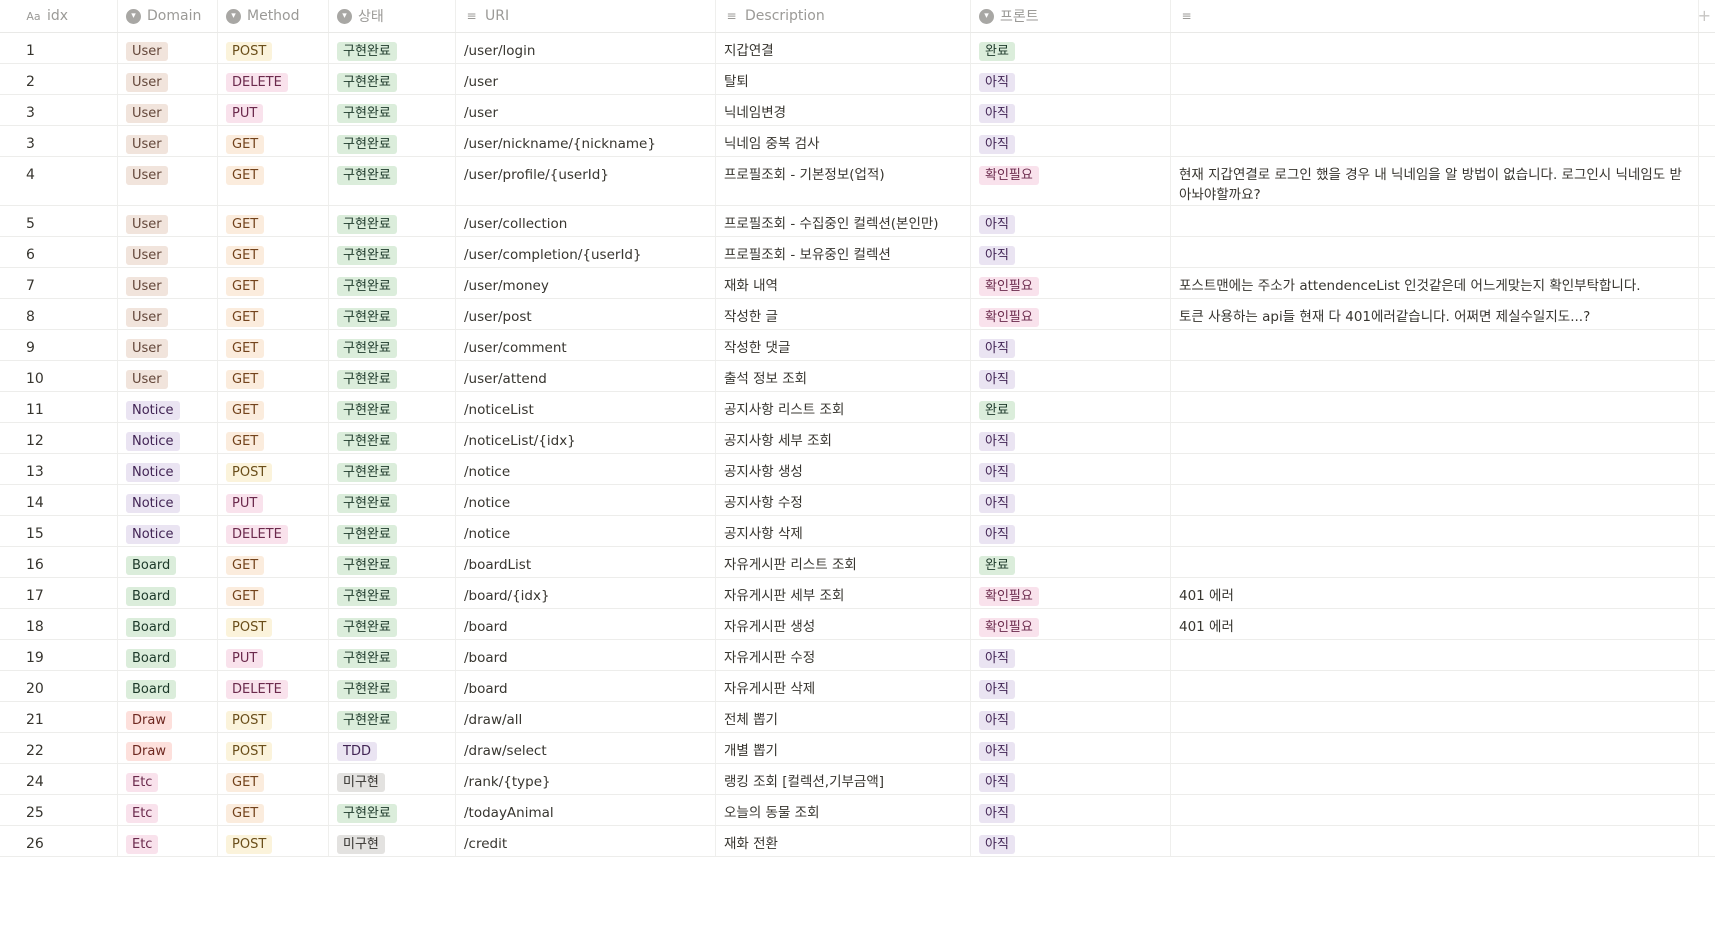  I want to click on idx-cell: 20, so click(68, 686).